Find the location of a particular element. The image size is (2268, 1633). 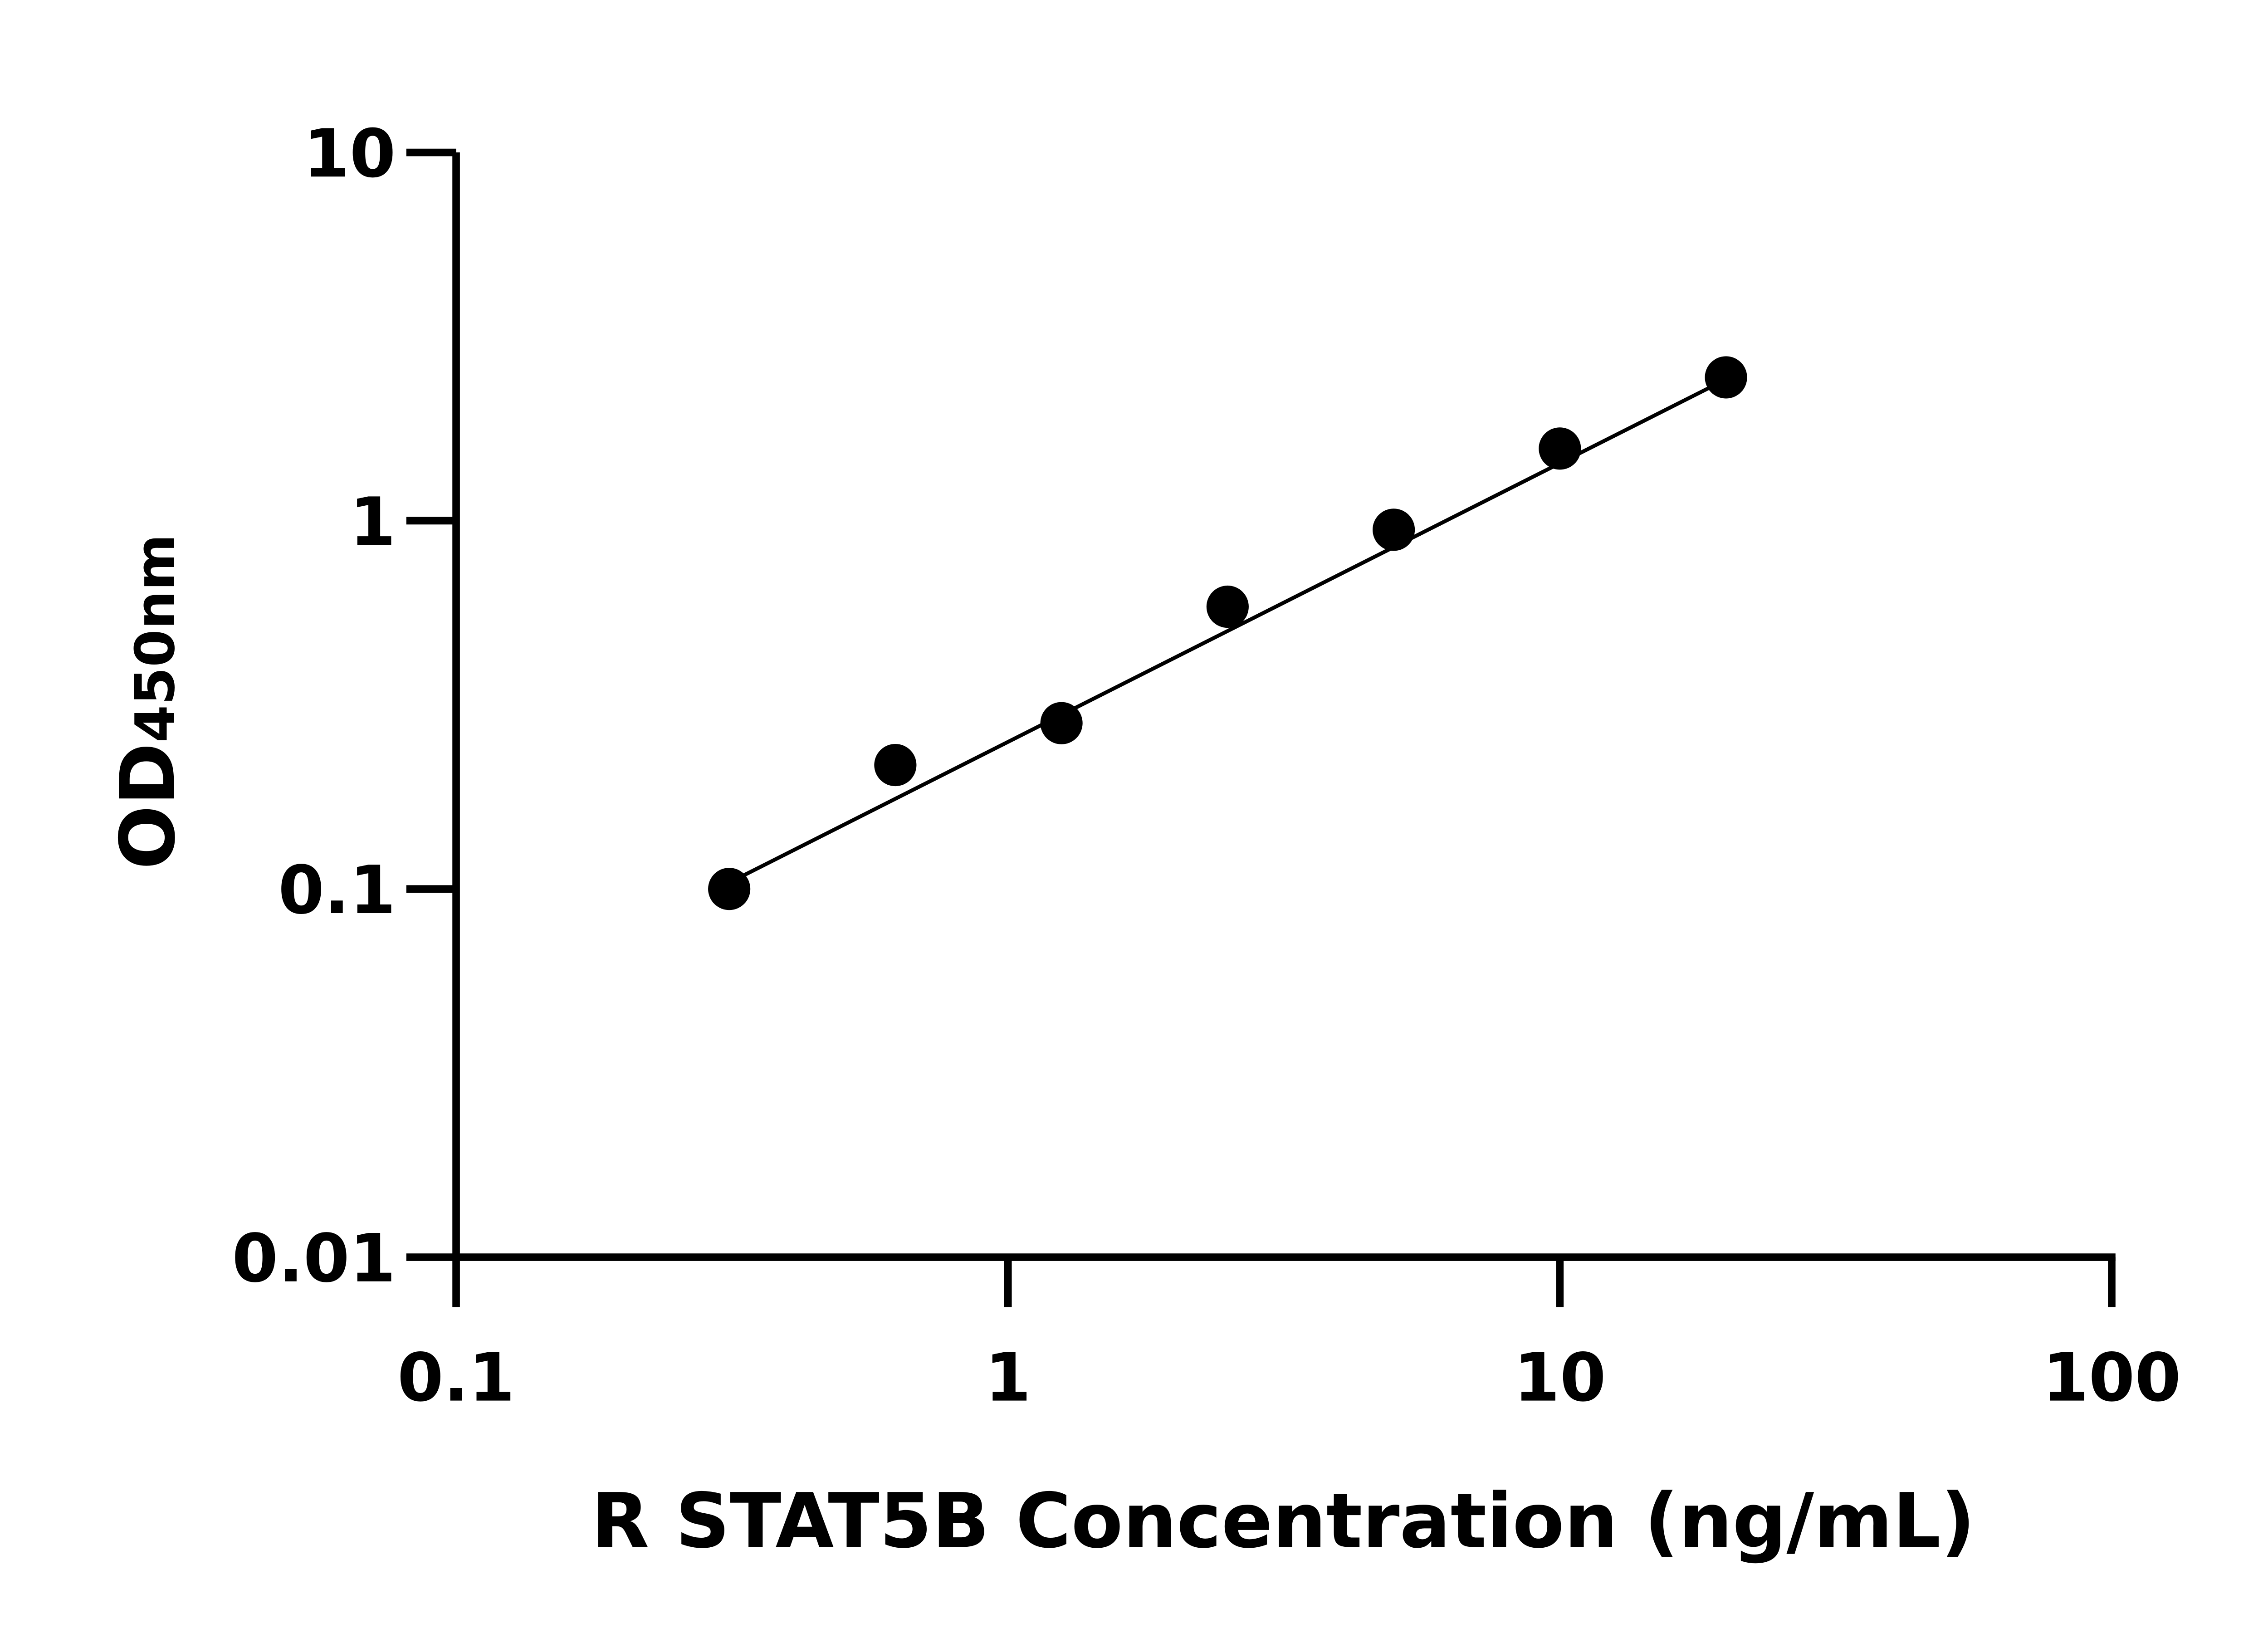

y-tick-label: 10 is located at coordinates (350, 153).